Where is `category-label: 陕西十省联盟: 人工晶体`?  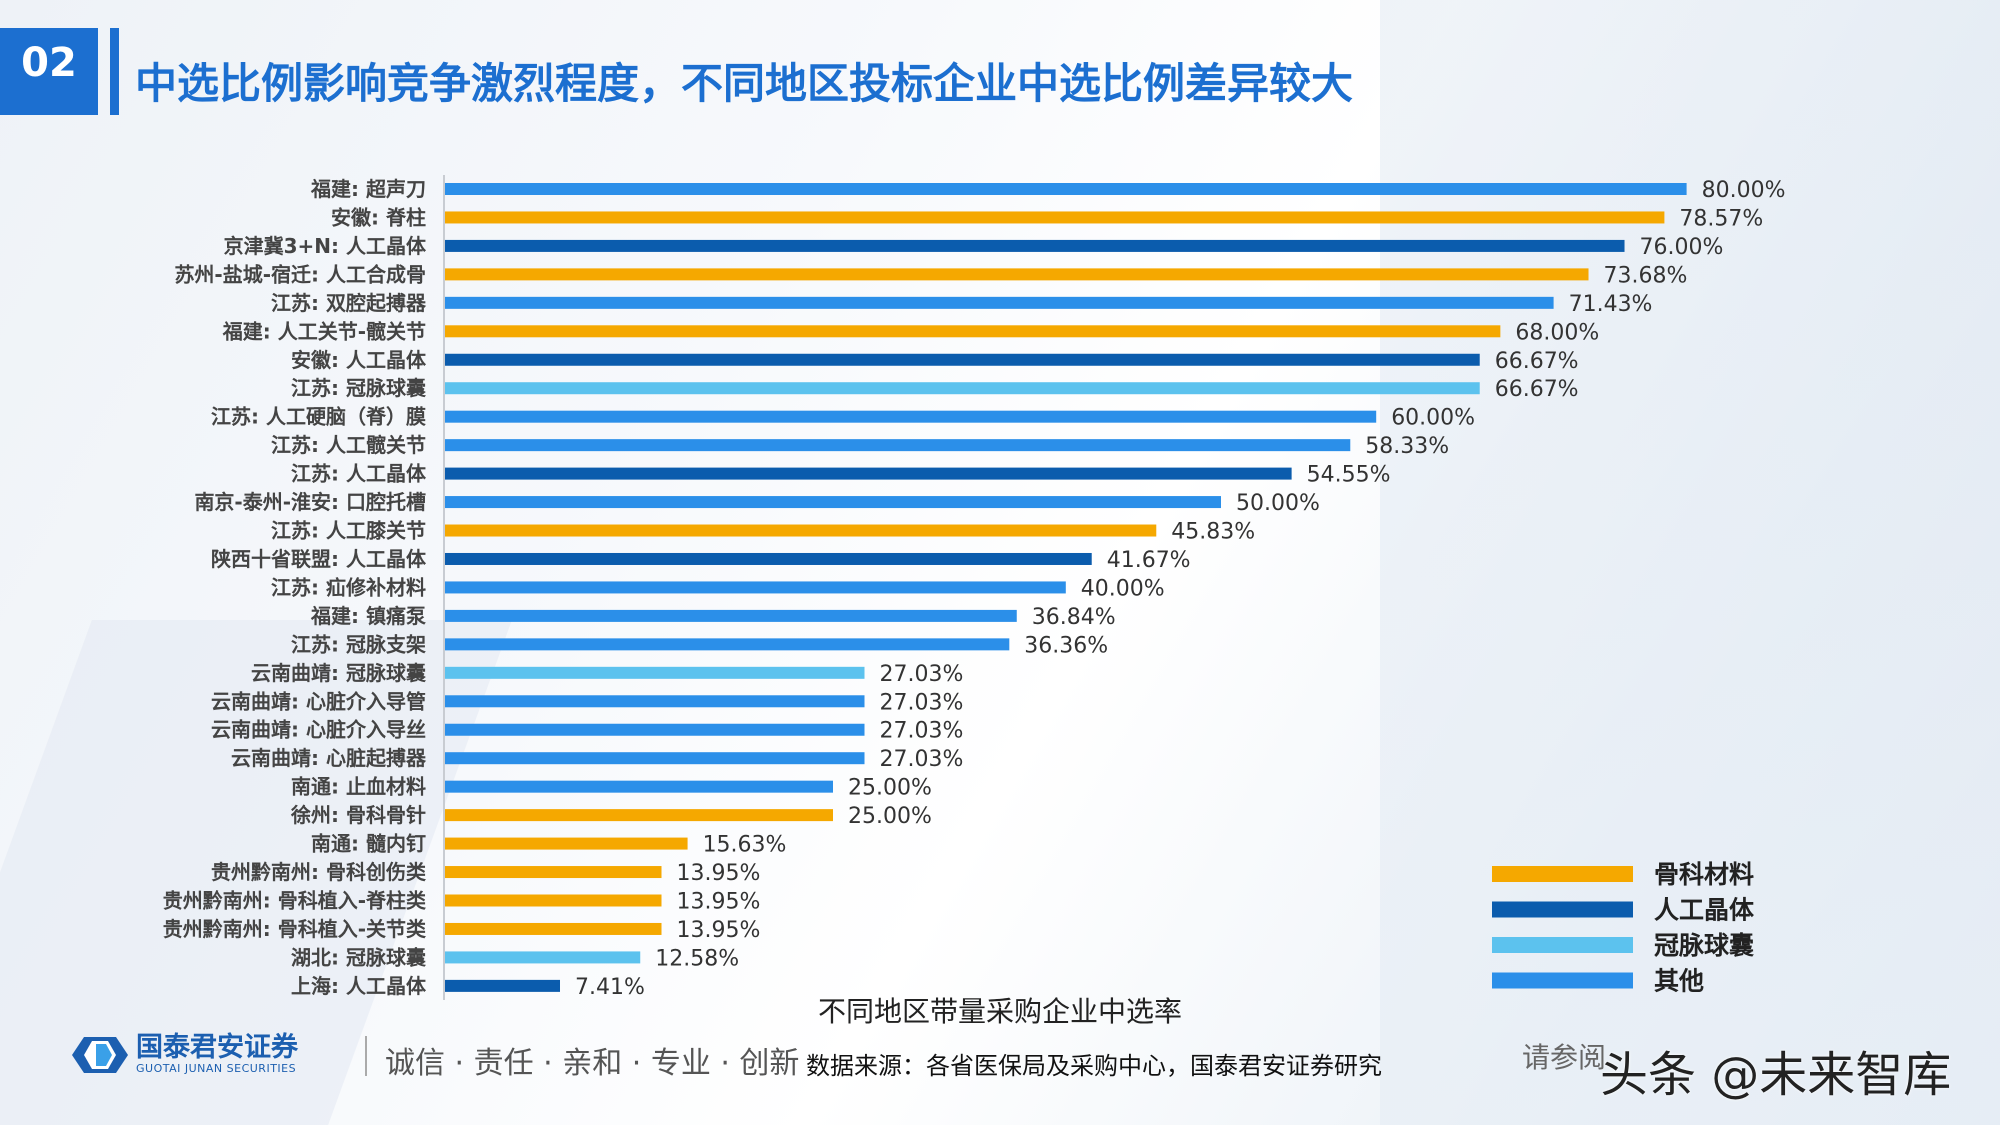 category-label: 陕西十省联盟: 人工晶体 is located at coordinates (319, 559).